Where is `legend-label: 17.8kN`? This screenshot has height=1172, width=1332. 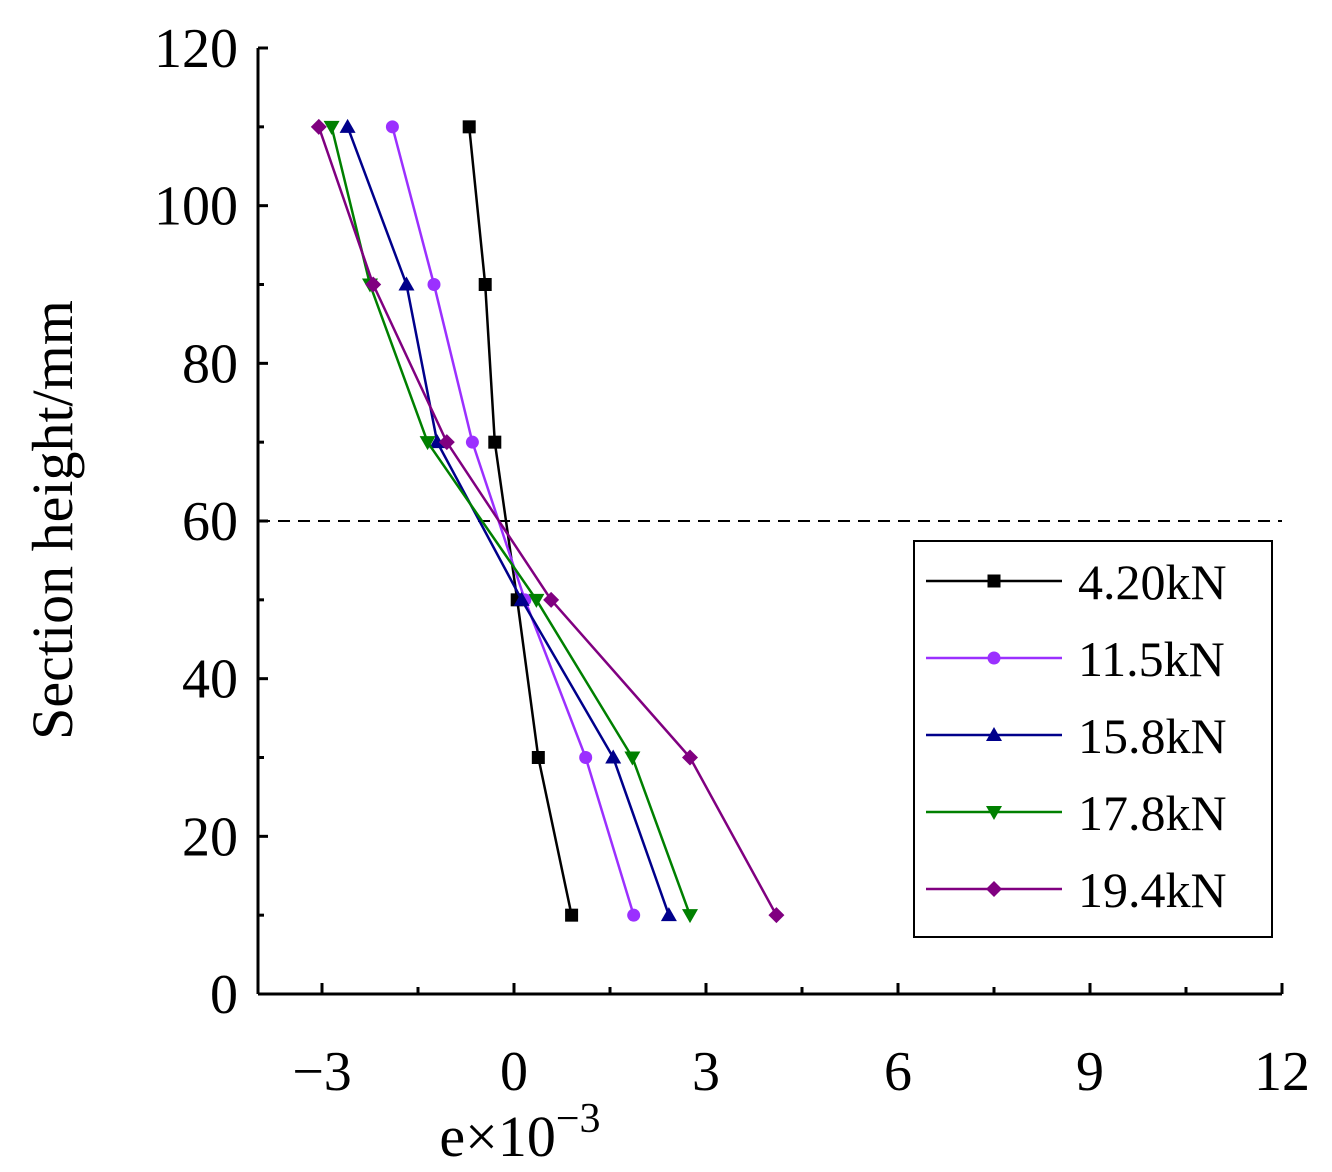
legend-label: 17.8kN is located at coordinates (1152, 813).